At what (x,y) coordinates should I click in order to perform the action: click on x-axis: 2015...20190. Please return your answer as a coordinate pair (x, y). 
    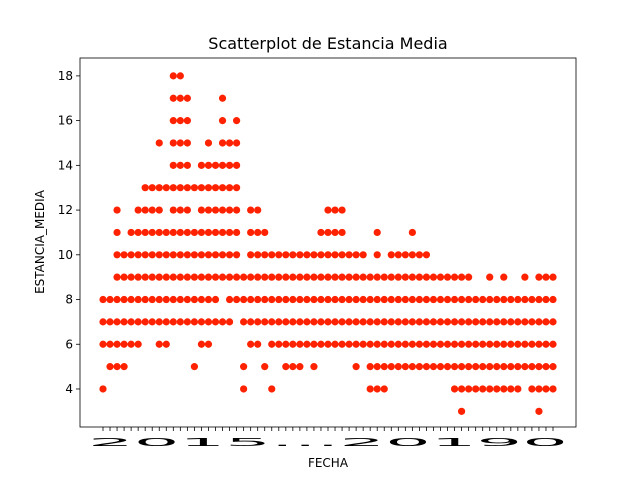
    Looking at the image, I should click on (328, 438).